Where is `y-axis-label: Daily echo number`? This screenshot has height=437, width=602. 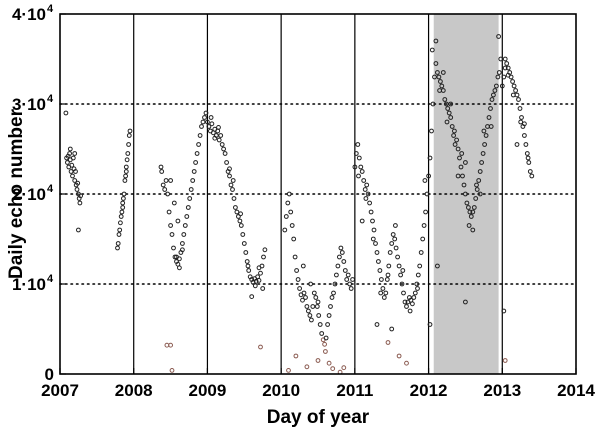
y-axis-label: Daily echo number is located at coordinates (16, 193).